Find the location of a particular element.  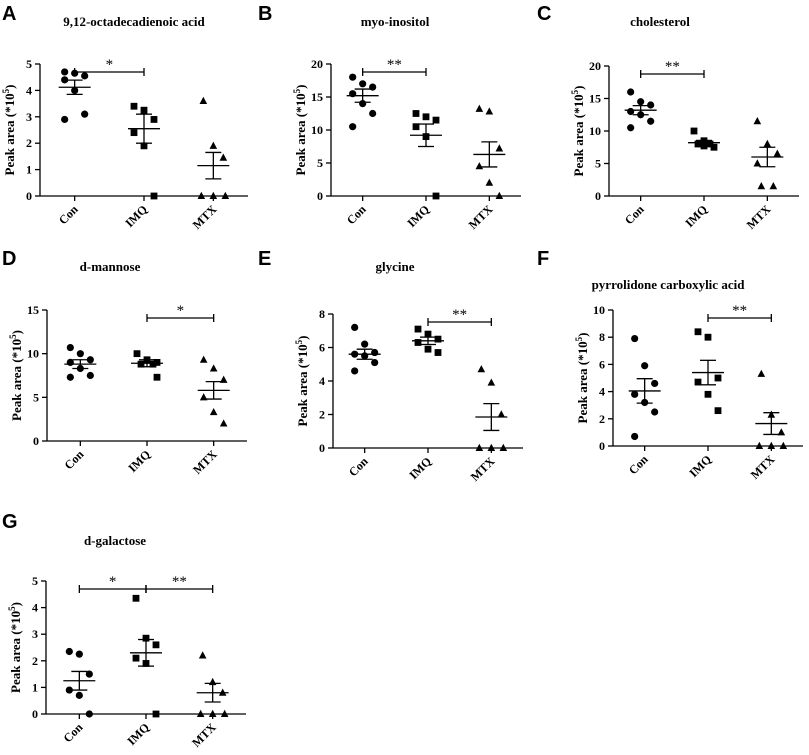

chart-title: pyrrolidone carboxylic acid is located at coordinates (669, 284).